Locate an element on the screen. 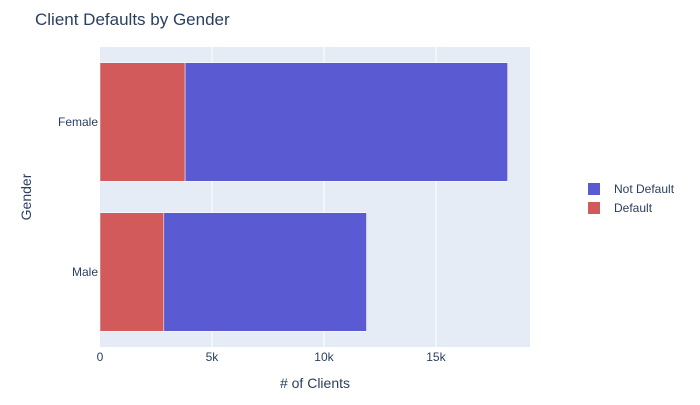 The height and width of the screenshot is (405, 700). y-axis-title: Gender is located at coordinates (26, 196).